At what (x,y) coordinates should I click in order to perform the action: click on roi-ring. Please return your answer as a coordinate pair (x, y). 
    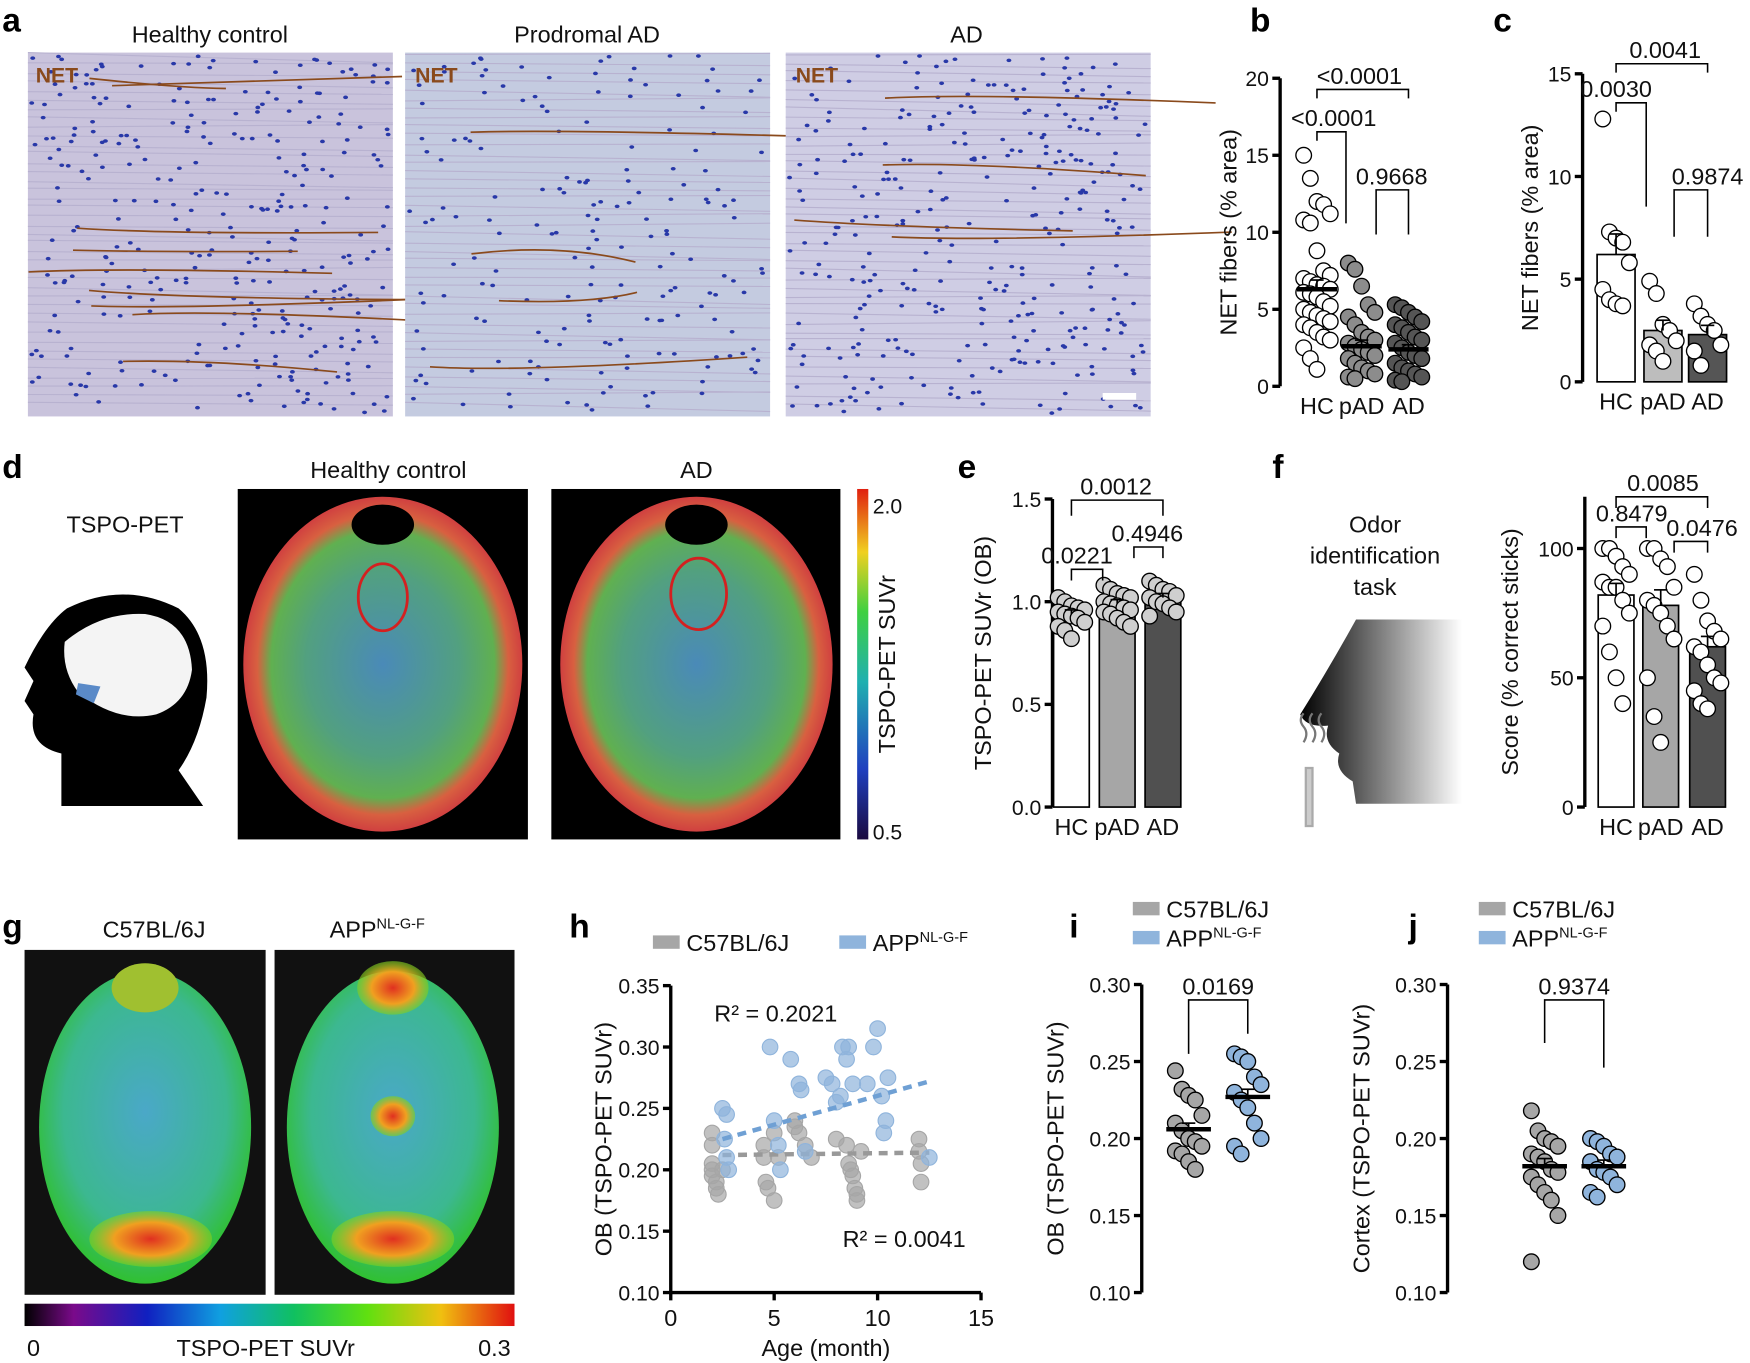
    Looking at the image, I should click on (382, 597).